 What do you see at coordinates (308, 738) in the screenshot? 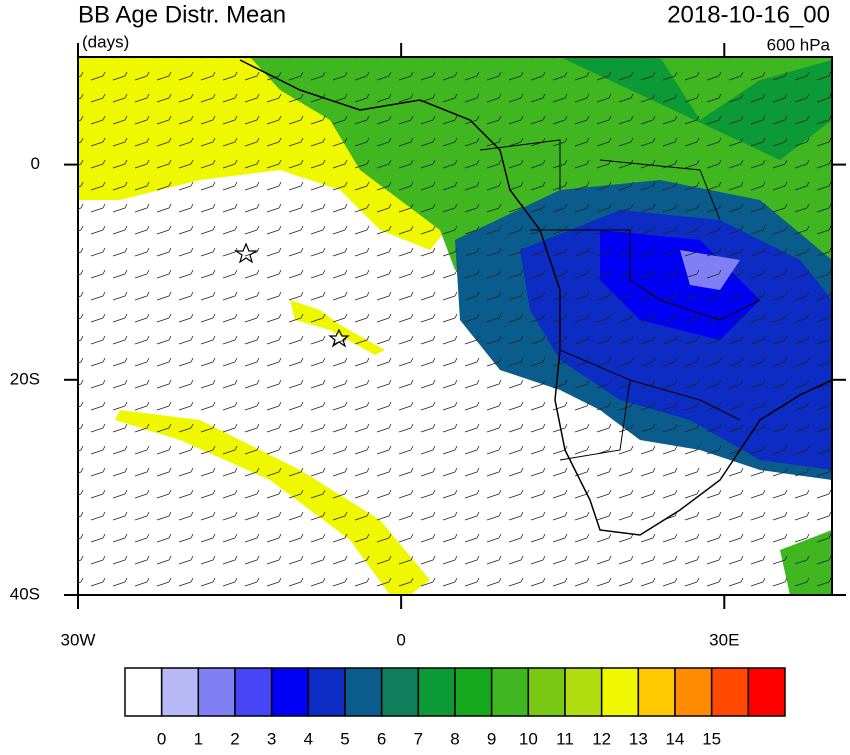
I see `colorbar-label: 4` at bounding box center [308, 738].